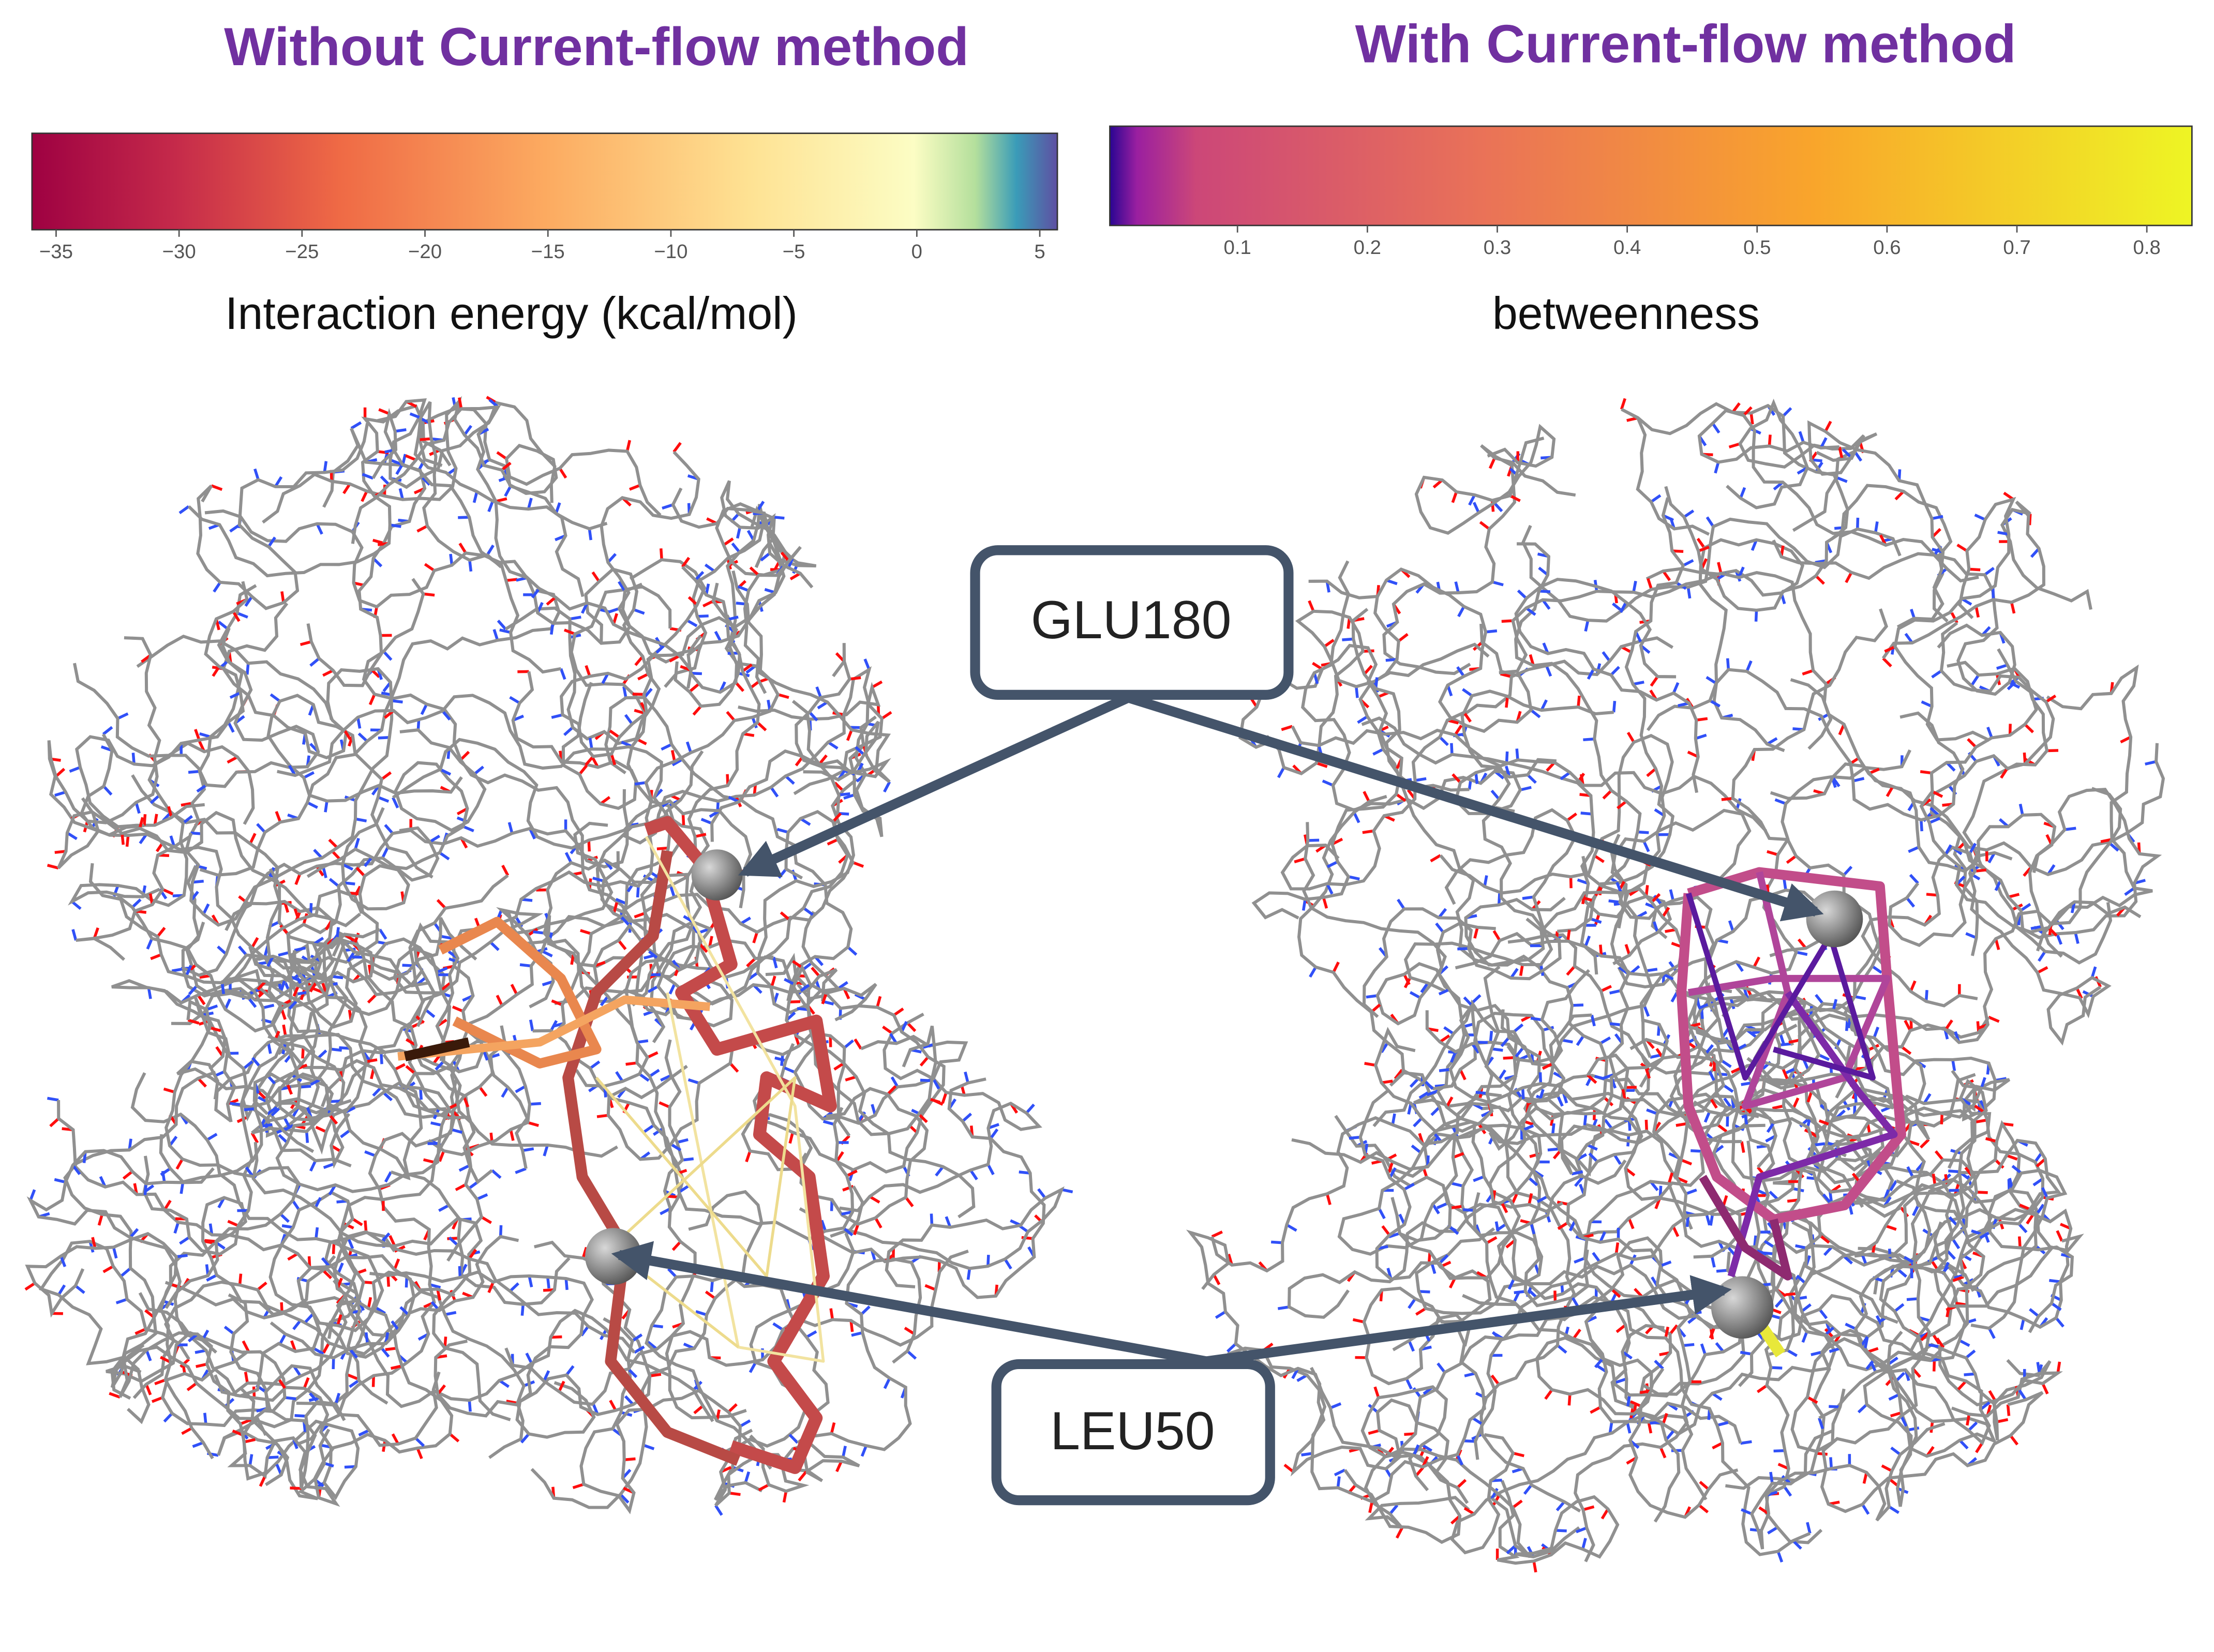 The width and height of the screenshot is (2214, 1652). Describe the element at coordinates (596, 47) in the screenshot. I see `panel-title: Without Current-flow method` at that location.